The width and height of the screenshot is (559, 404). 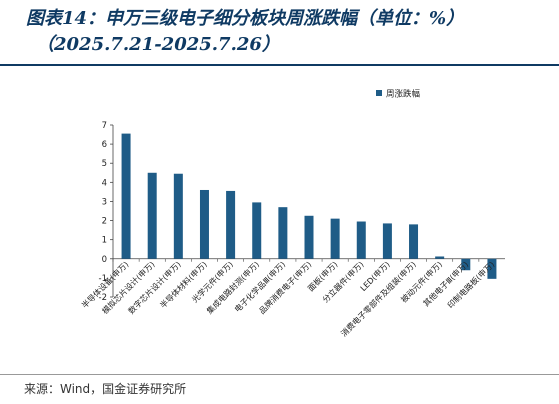 What do you see at coordinates (104, 202) in the screenshot?
I see `y-tick-label: 3` at bounding box center [104, 202].